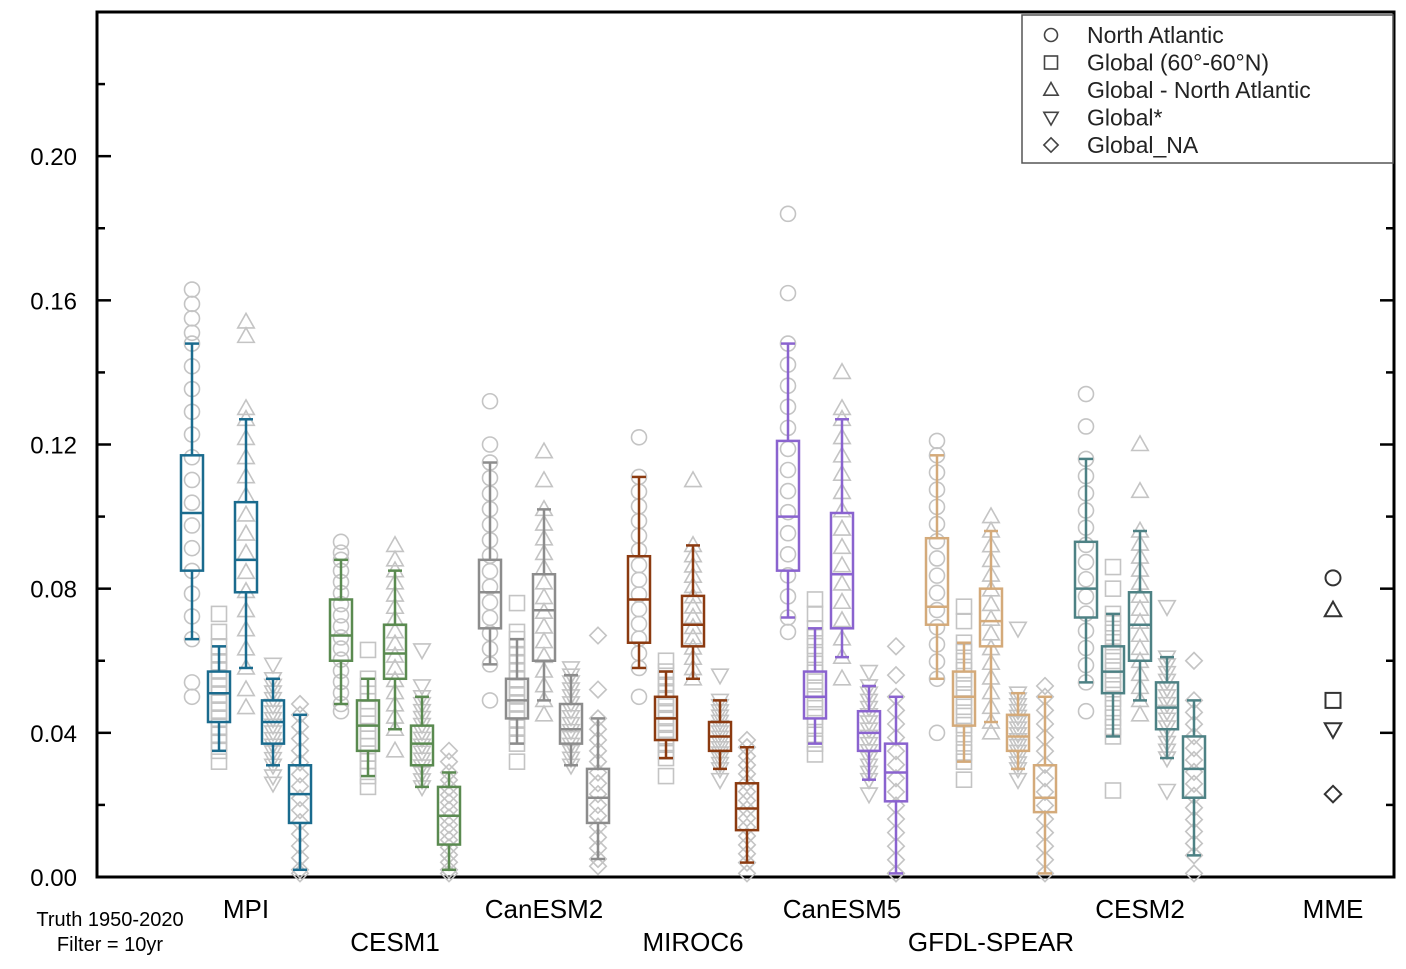  What do you see at coordinates (53, 878) in the screenshot?
I see `y-tick-label: 0.00` at bounding box center [53, 878].